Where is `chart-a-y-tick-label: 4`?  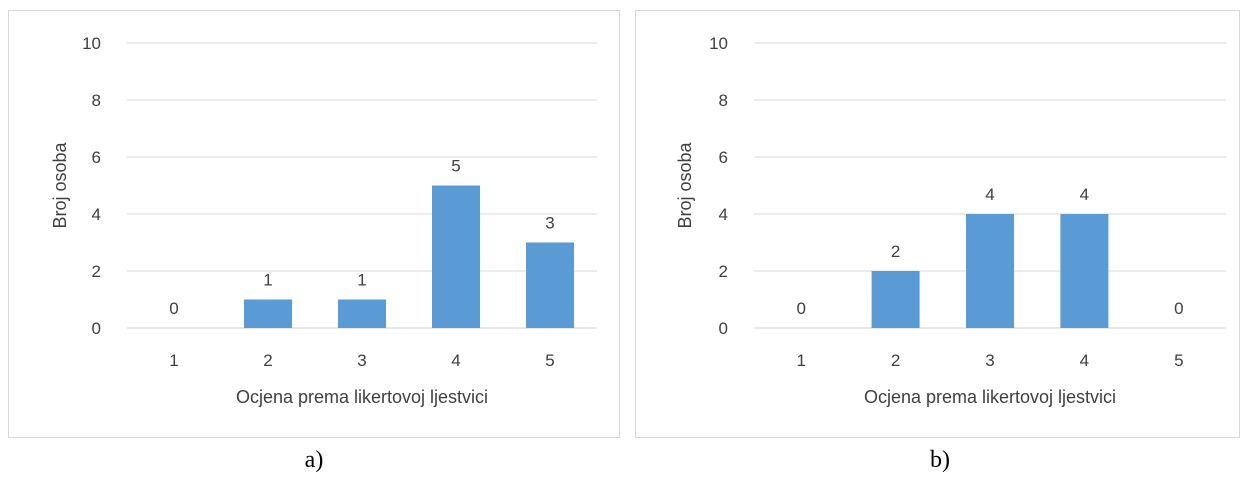 chart-a-y-tick-label: 4 is located at coordinates (96, 214).